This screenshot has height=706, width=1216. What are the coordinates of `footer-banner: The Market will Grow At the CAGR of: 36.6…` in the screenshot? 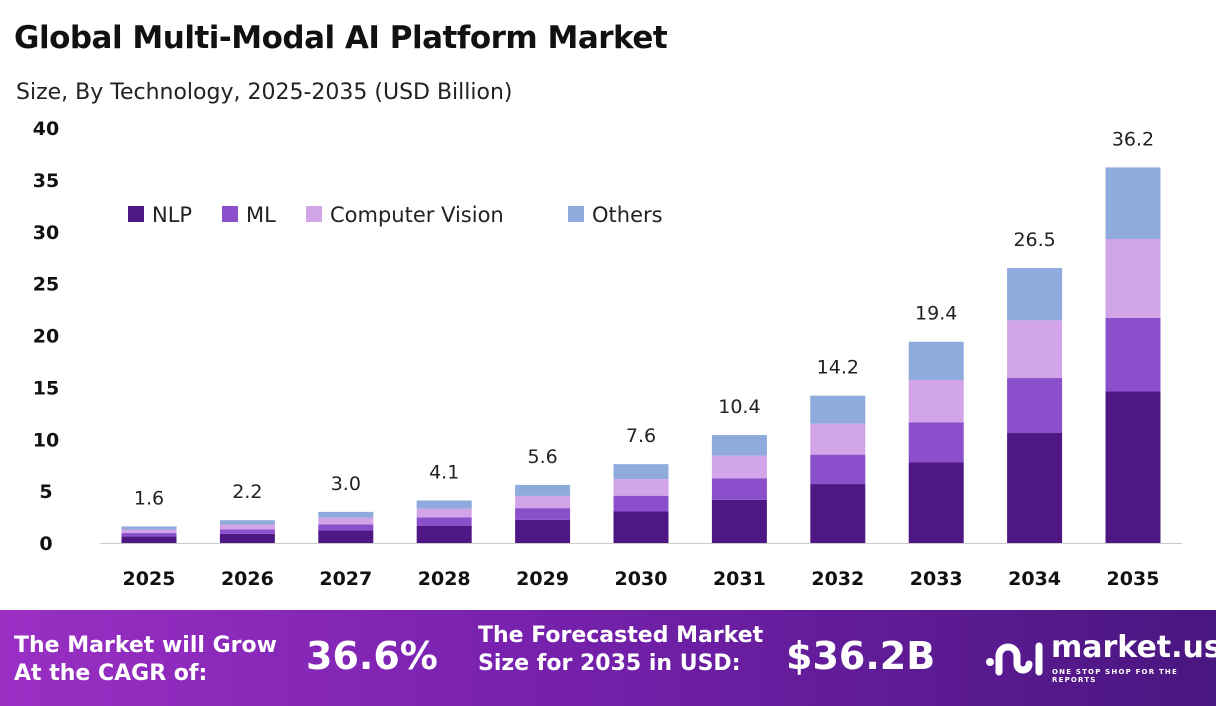 It's located at (608, 658).